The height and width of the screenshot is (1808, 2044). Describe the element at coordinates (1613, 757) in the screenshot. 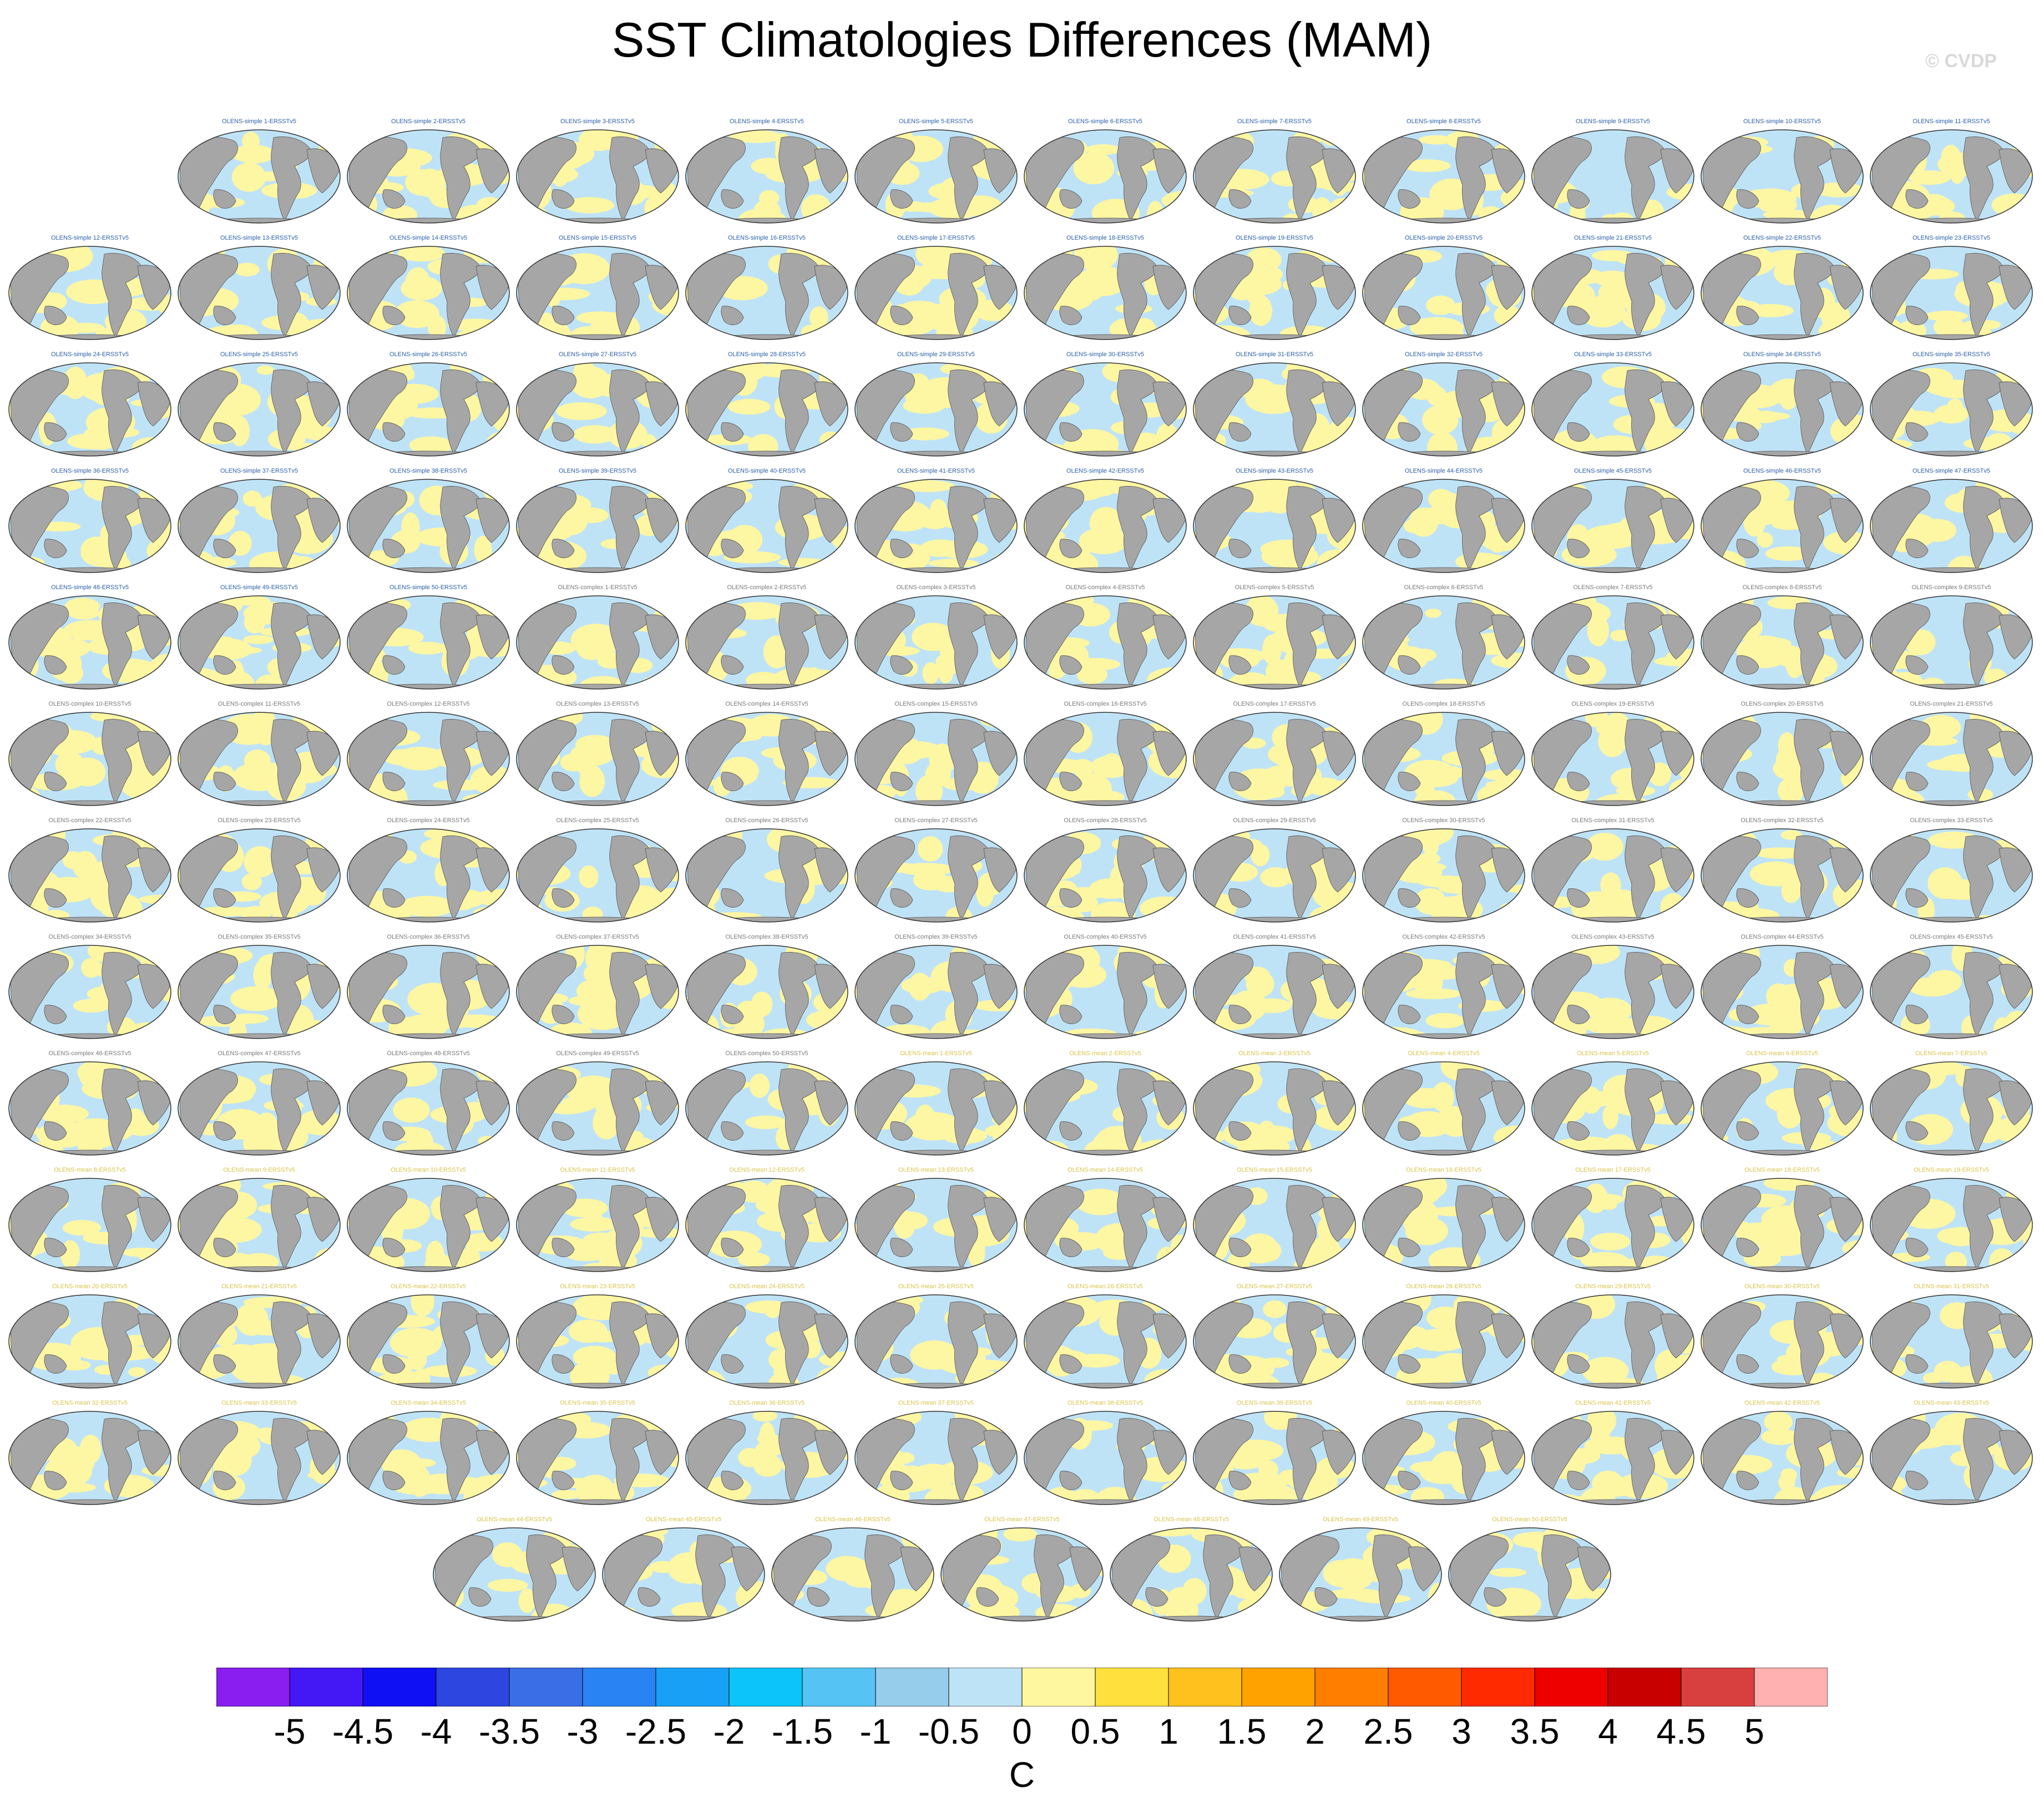

I see `map-panel: OLENS-complex 19-ERSSTv5` at that location.